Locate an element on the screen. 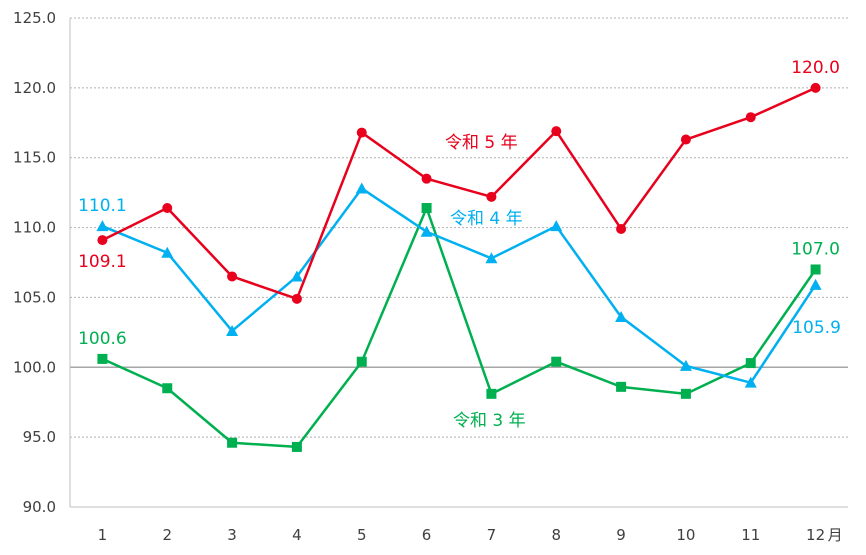  series-label-r4: 令和 4 年 is located at coordinates (486, 219).